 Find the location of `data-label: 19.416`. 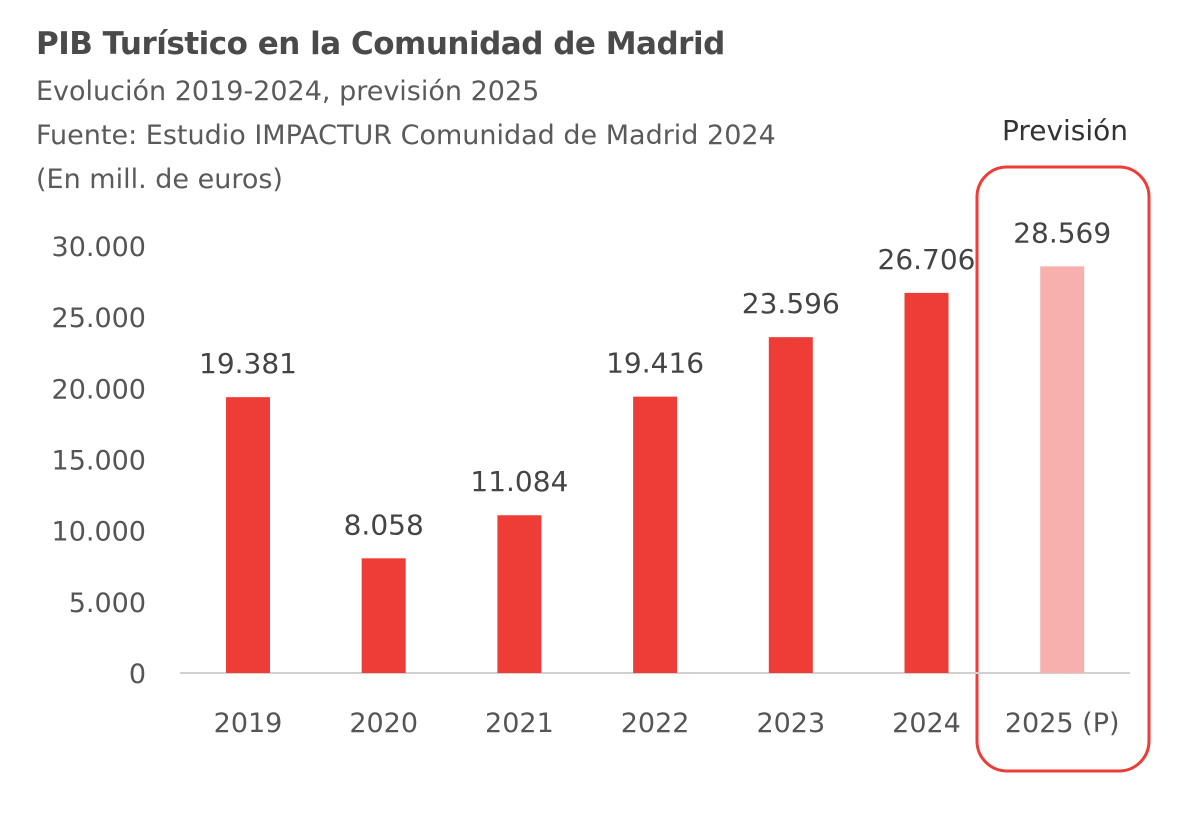

data-label: 19.416 is located at coordinates (655, 363).